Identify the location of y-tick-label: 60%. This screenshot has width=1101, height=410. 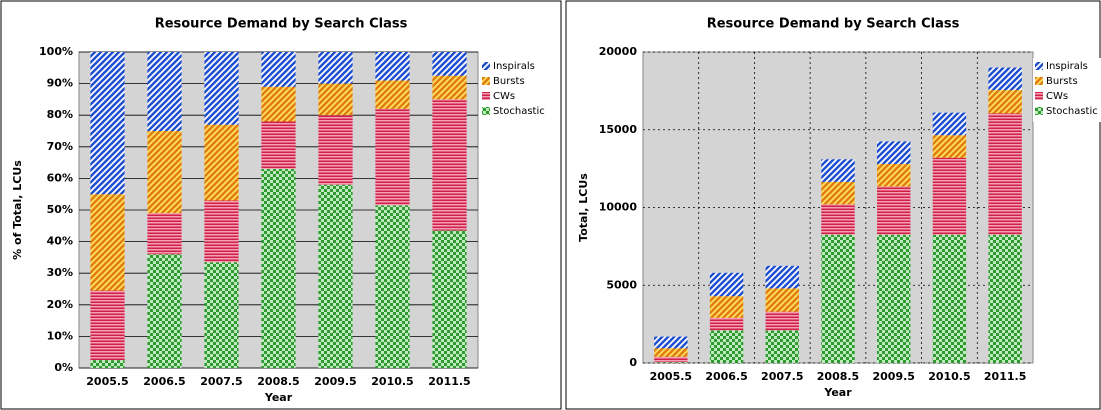
(60, 177).